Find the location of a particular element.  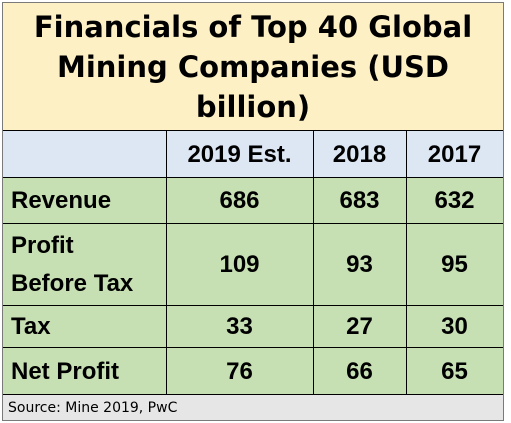

row-label-line: Before Tax is located at coordinates (72, 283).